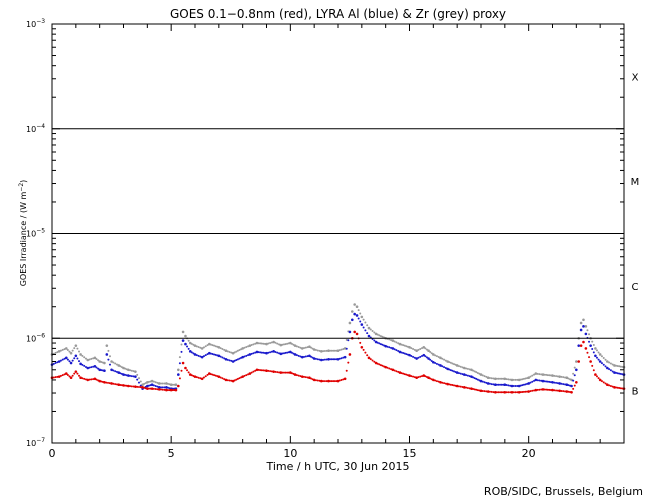 Image resolution: width=650 pixels, height=500 pixels. What do you see at coordinates (23, 181) in the screenshot?
I see `y-axis-label-end: )` at bounding box center [23, 181].